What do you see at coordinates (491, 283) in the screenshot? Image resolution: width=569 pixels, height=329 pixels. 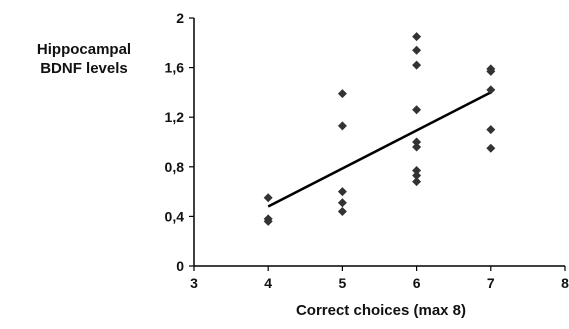 I see `x-tick-label: 7` at bounding box center [491, 283].